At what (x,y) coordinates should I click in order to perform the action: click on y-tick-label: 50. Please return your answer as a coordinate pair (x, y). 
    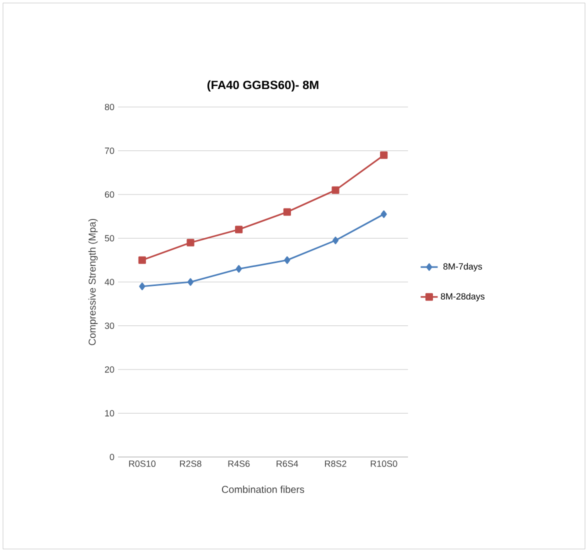
    Looking at the image, I should click on (109, 238).